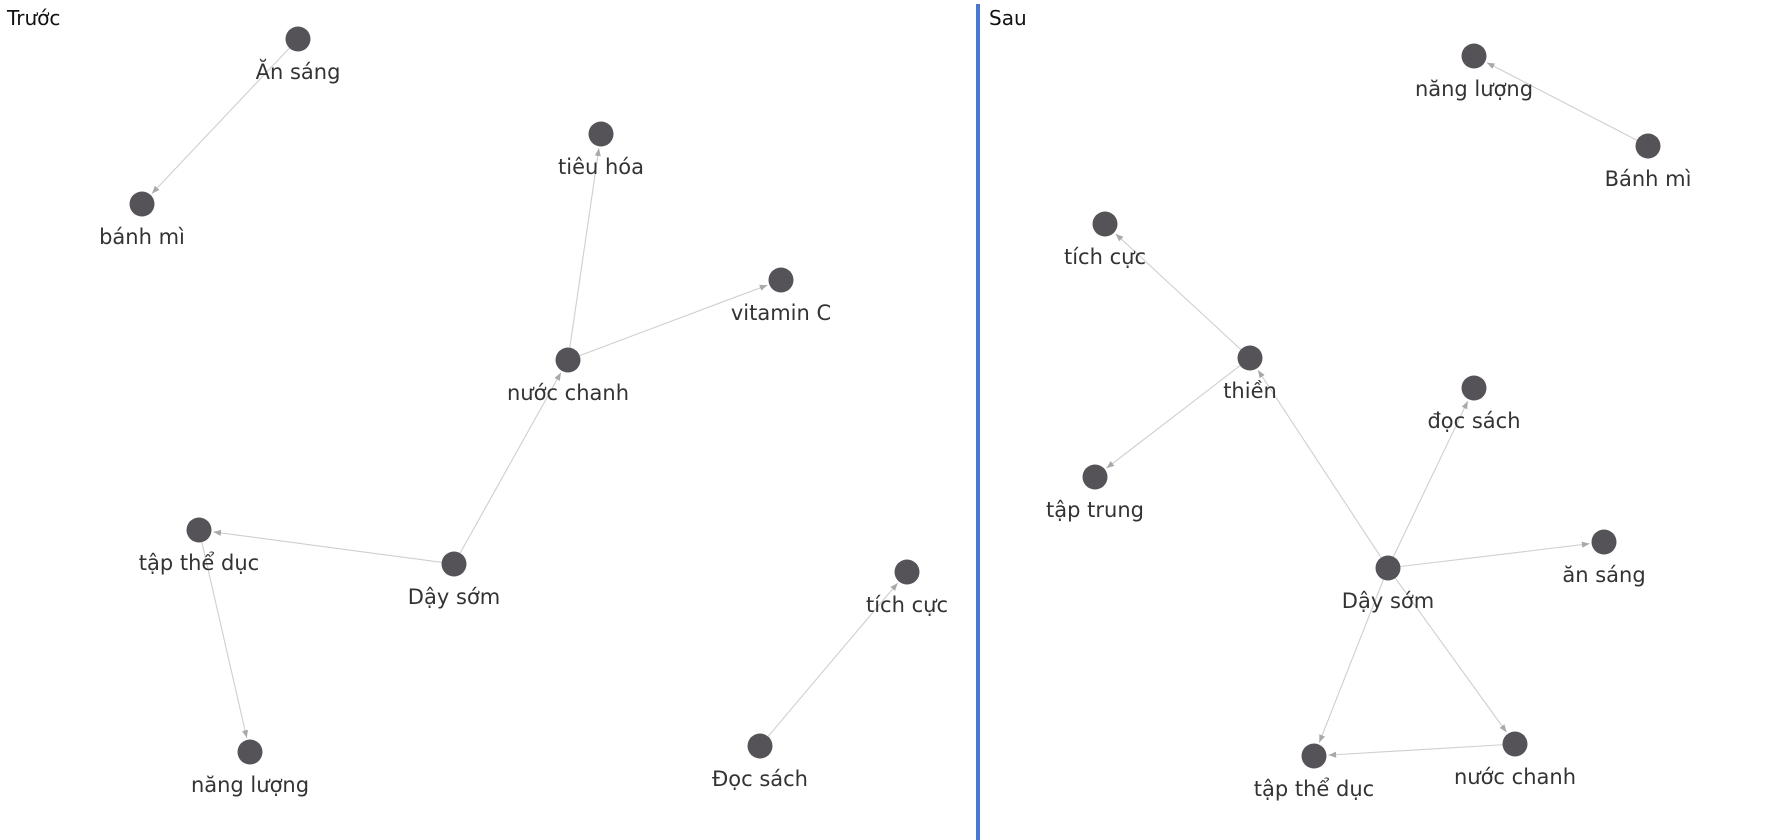  I want to click on node-doc-sach: đọc sách, so click(1474, 404).